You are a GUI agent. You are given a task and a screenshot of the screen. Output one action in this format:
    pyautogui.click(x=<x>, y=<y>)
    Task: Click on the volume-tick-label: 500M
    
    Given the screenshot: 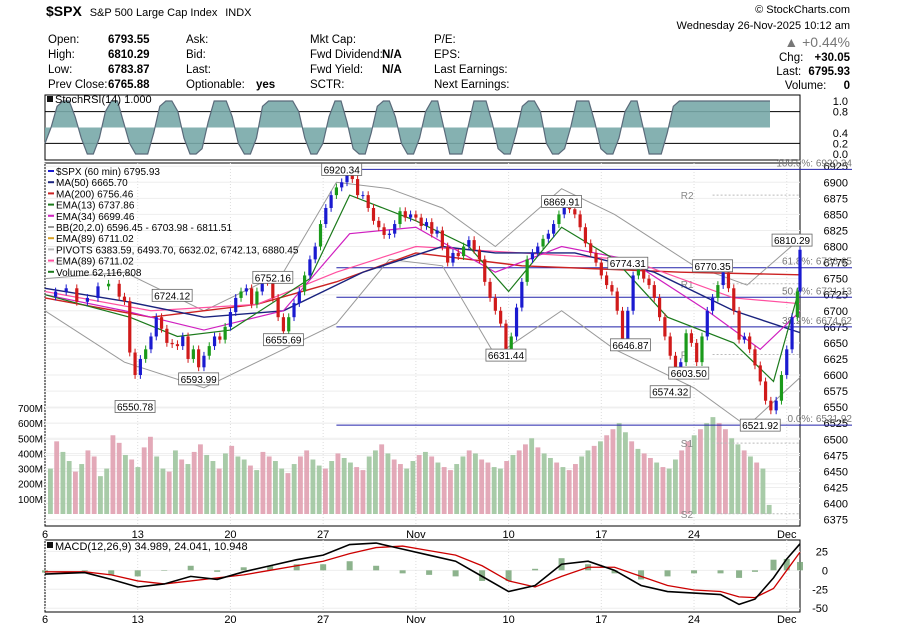 What is the action you would take?
    pyautogui.click(x=30, y=439)
    